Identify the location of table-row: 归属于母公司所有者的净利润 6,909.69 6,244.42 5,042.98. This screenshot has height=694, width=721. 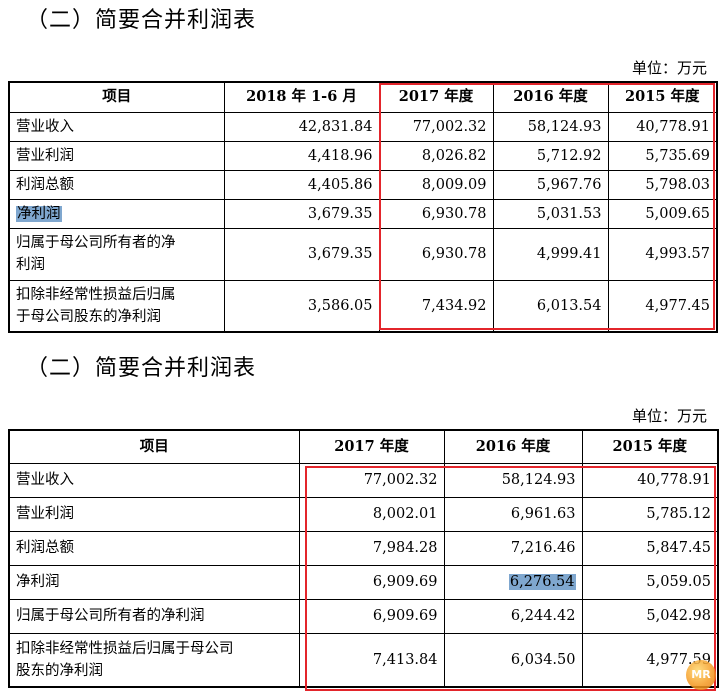
(363, 616).